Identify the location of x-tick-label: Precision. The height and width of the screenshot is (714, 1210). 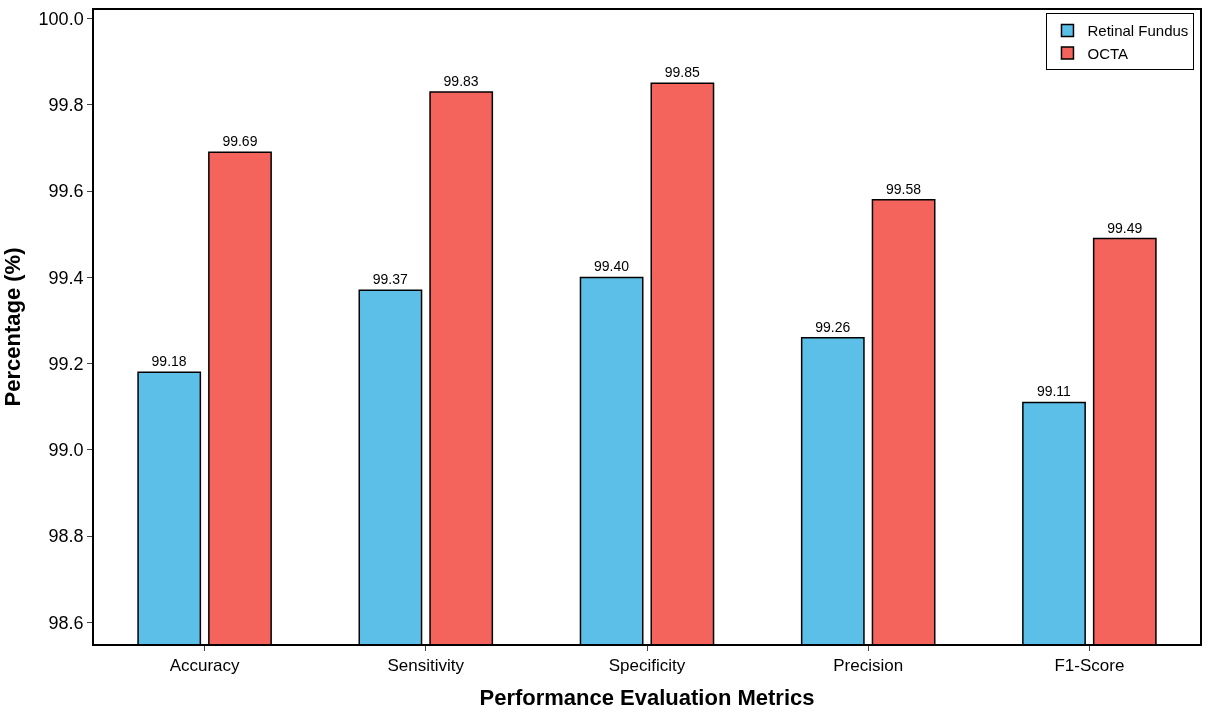
(868, 666).